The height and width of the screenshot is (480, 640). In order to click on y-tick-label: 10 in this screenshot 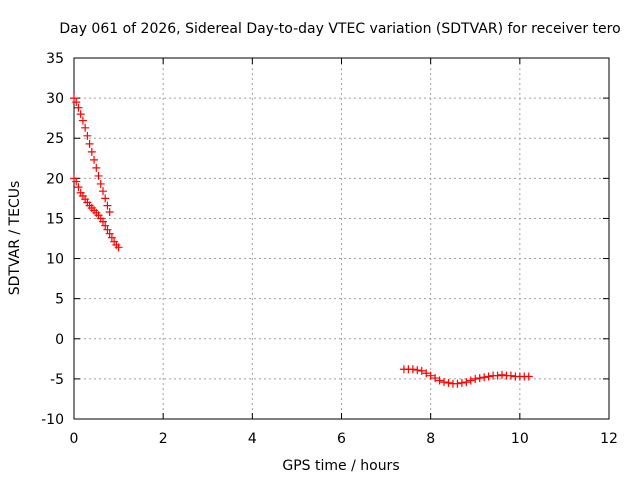, I will do `click(55, 260)`.